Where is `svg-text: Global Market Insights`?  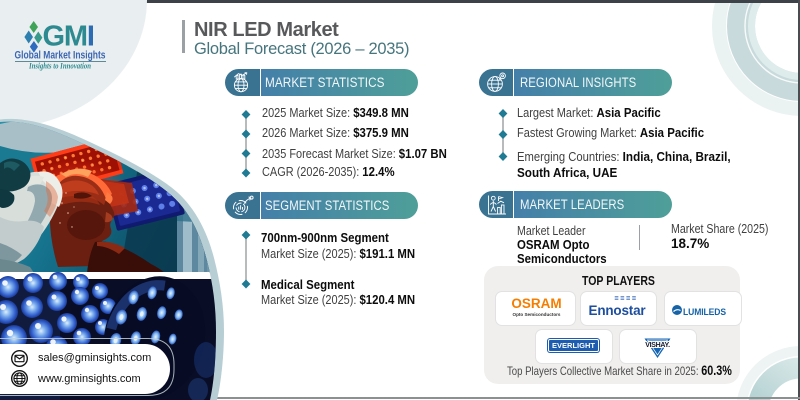
svg-text: Global Market Insights is located at coordinates (60, 56).